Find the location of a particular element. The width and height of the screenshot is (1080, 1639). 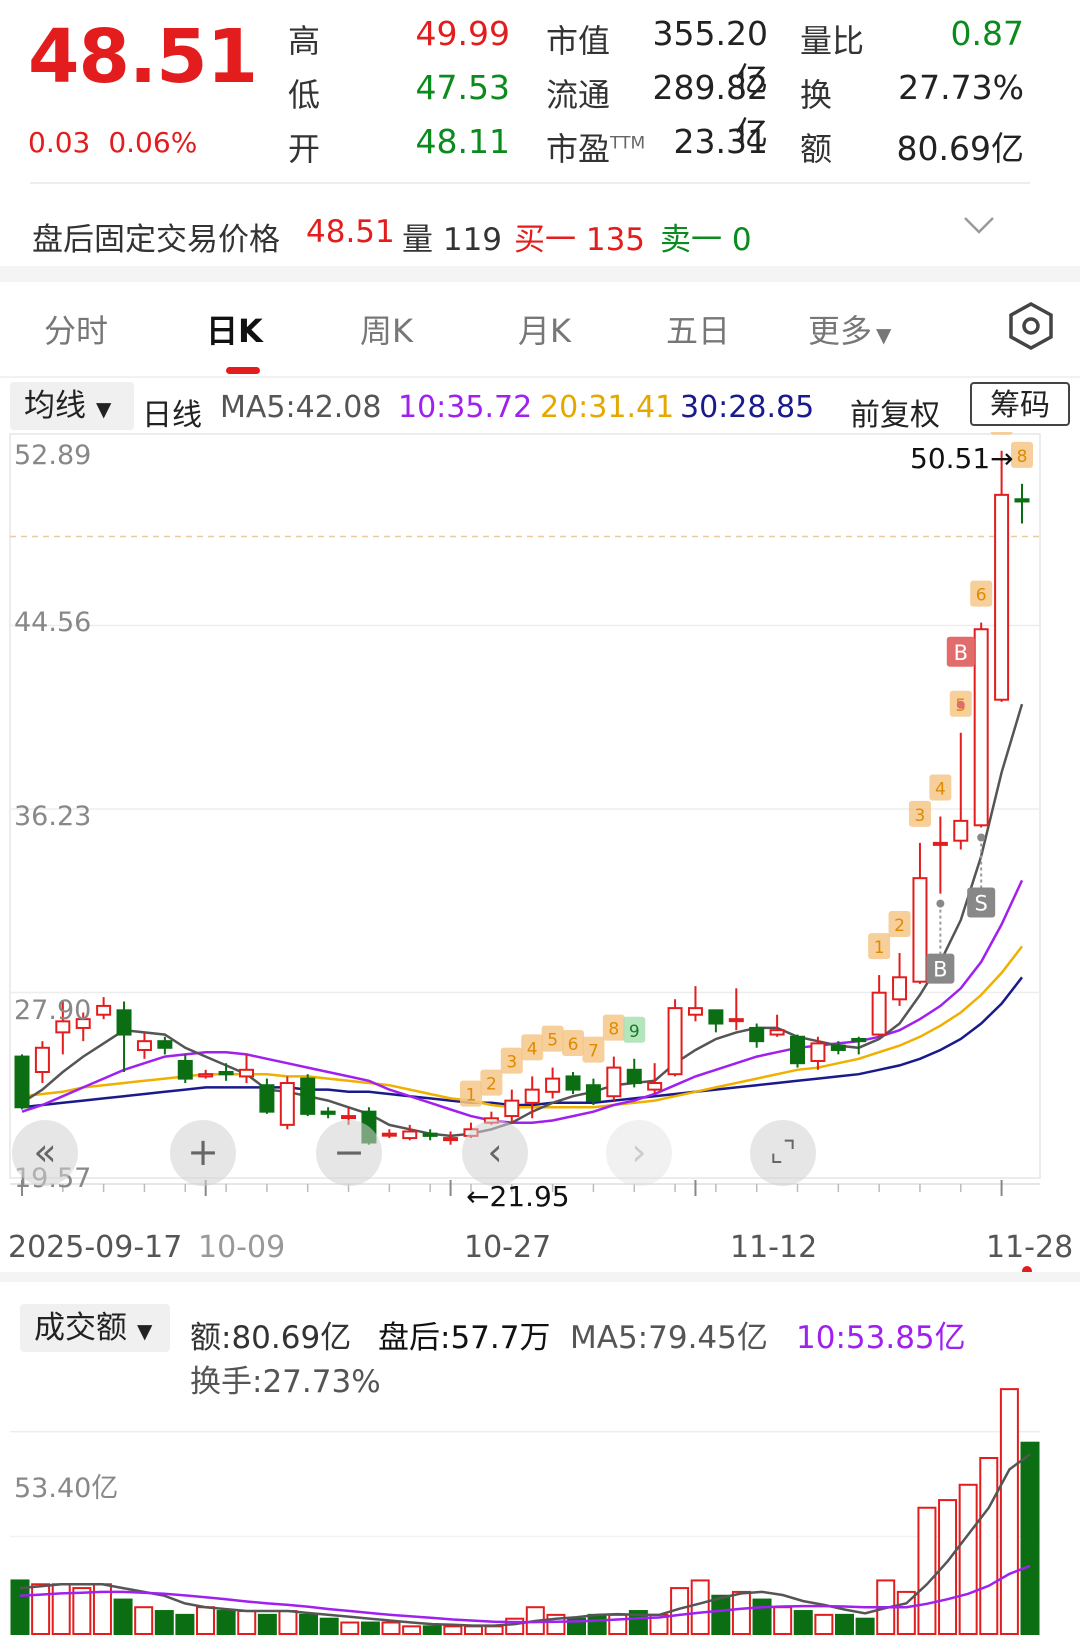

volume-y-tick: 53.40亿 is located at coordinates (66, 1488).